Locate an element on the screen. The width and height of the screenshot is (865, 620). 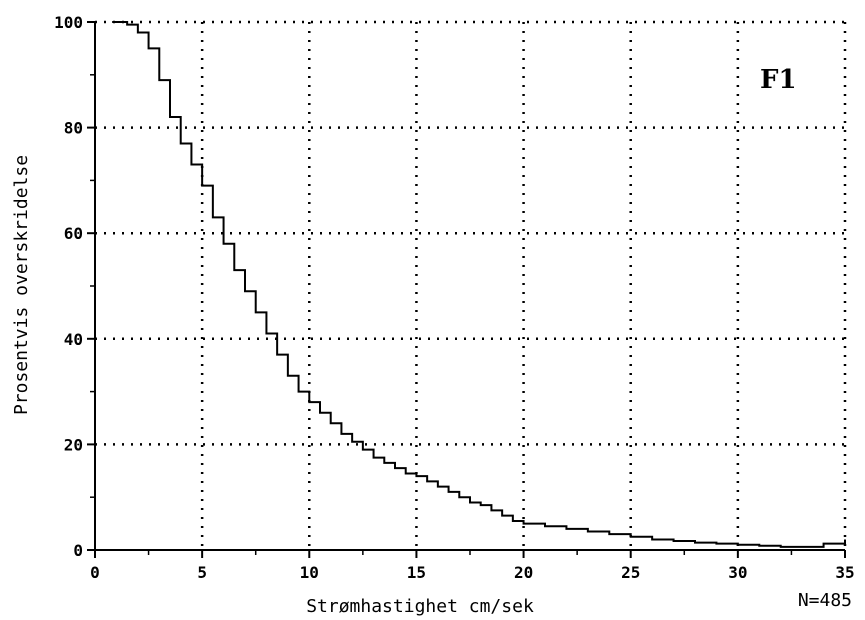
x-tick-label-2: 10 is located at coordinates (309, 572).